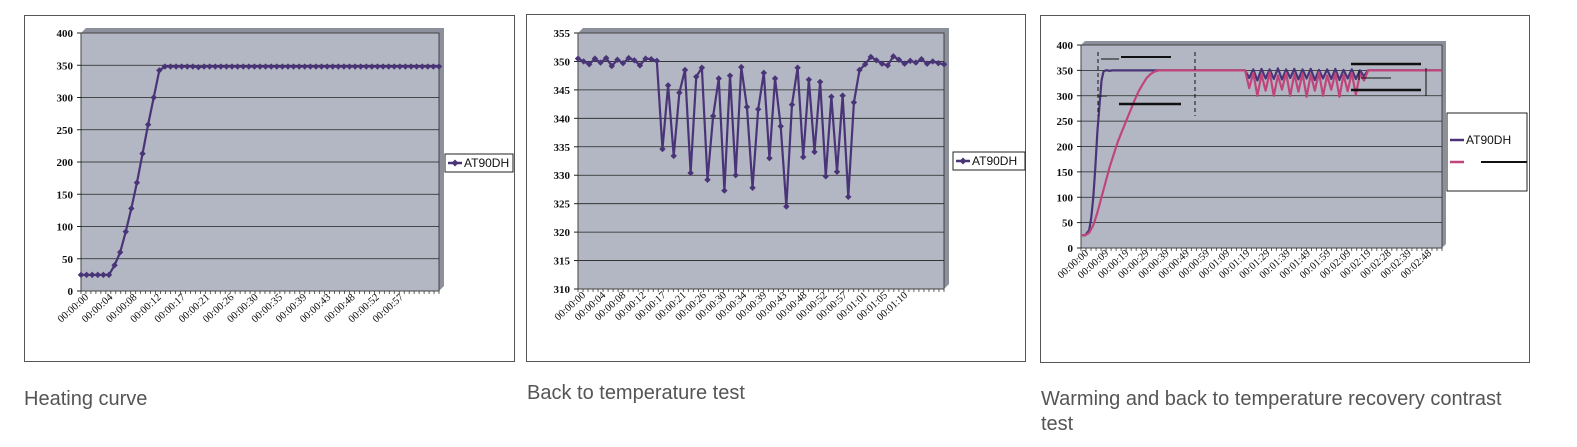 The height and width of the screenshot is (447, 1577). What do you see at coordinates (636, 393) in the screenshot?
I see `caption-back-to-temperature: Back to temperature test` at bounding box center [636, 393].